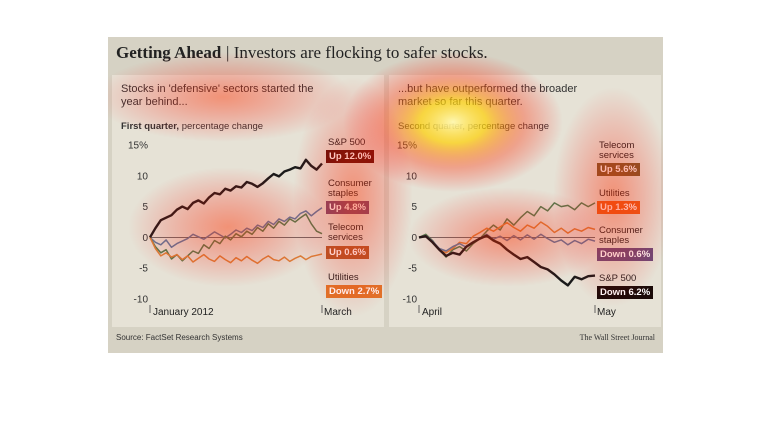  I want to click on badge-sp500: Up 12.0%, so click(350, 156).